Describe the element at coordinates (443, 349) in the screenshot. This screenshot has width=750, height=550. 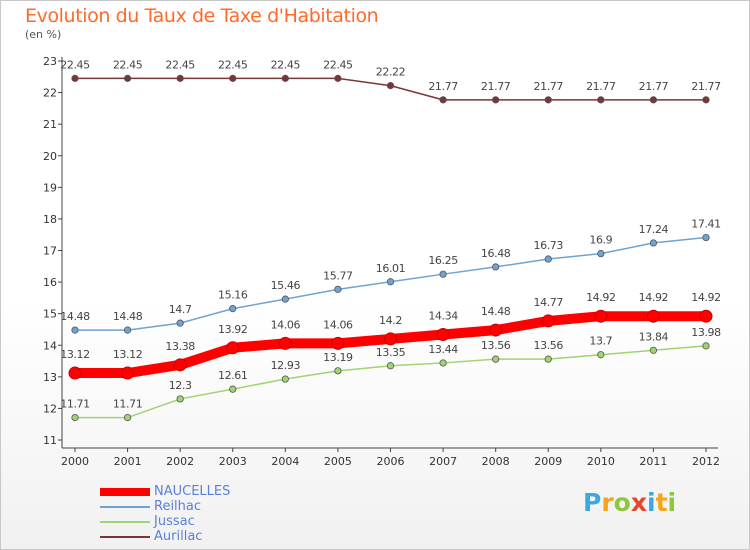
I see `data-label: 13.44` at that location.